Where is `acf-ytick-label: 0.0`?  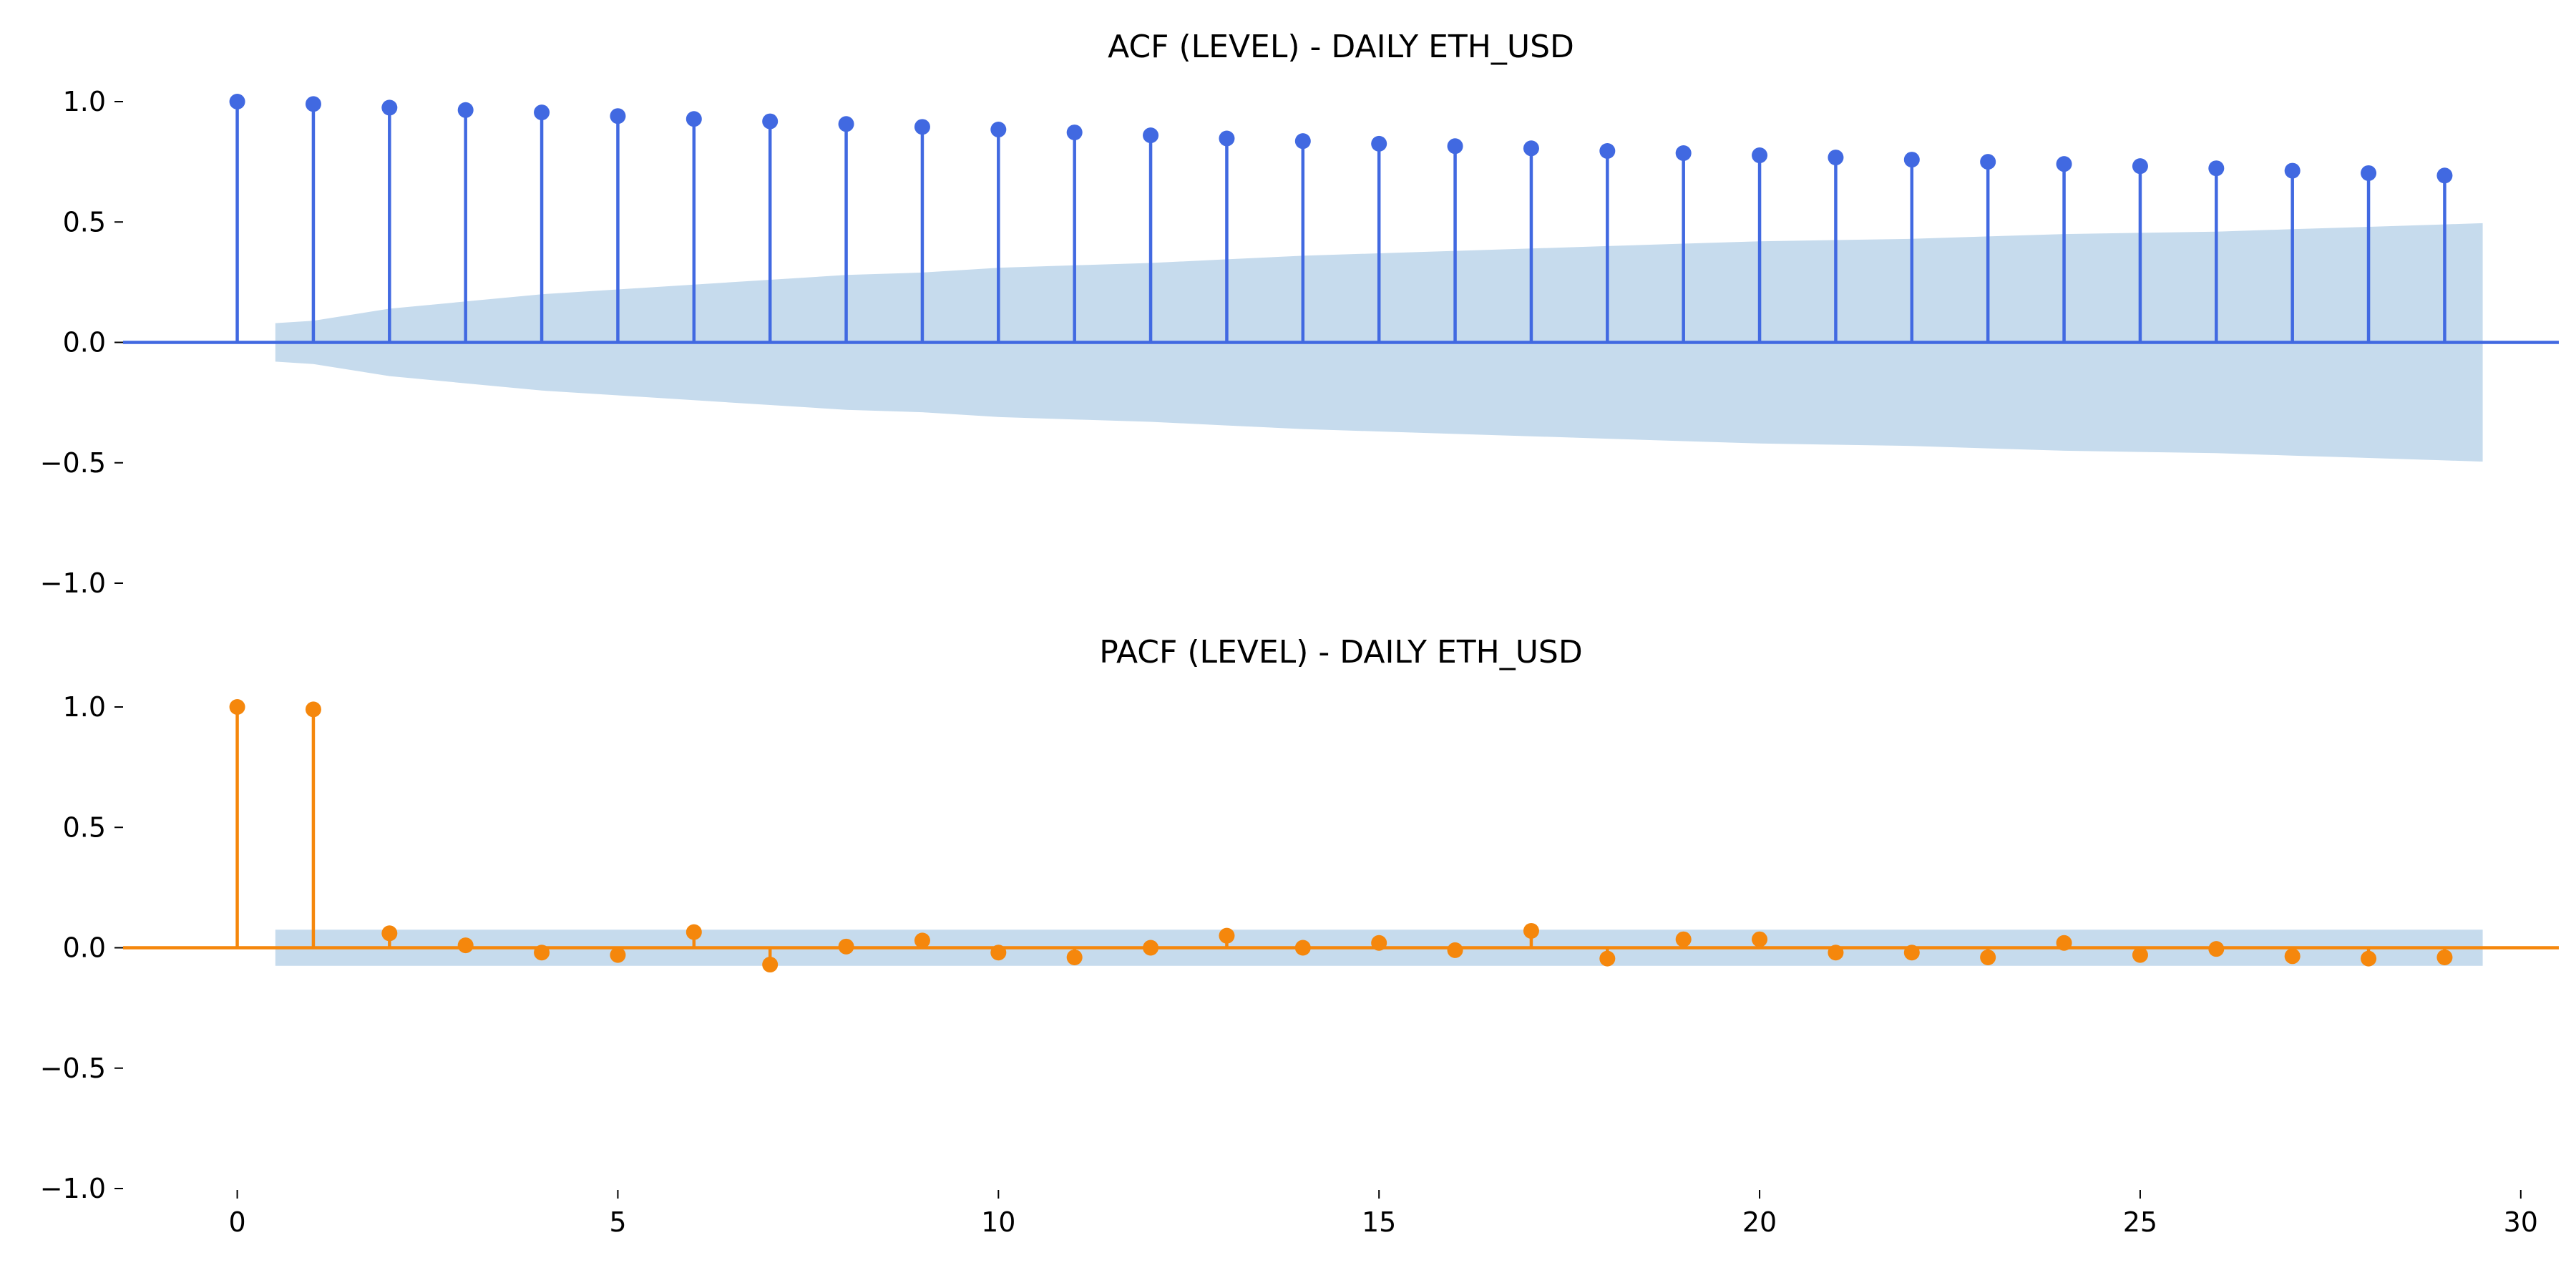
acf-ytick-label: 0.0 is located at coordinates (84, 342).